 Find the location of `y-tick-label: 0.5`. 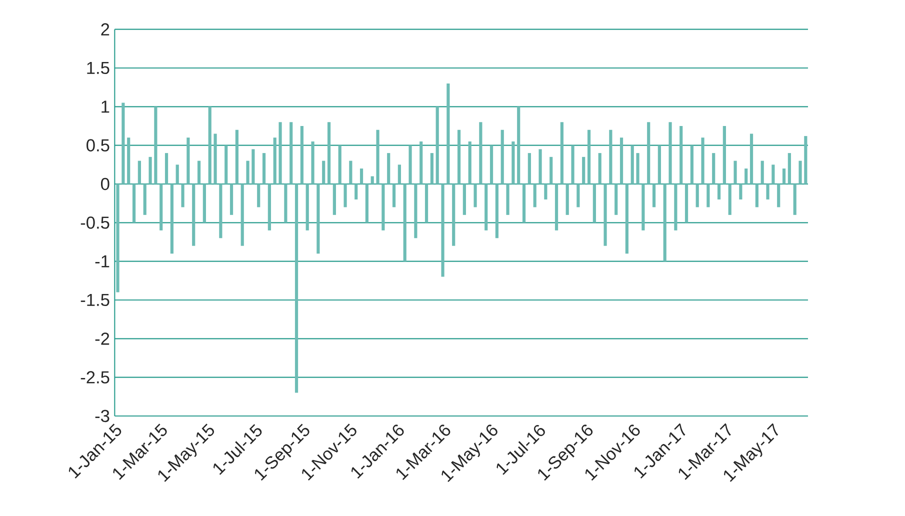

y-tick-label: 0.5 is located at coordinates (98, 145).